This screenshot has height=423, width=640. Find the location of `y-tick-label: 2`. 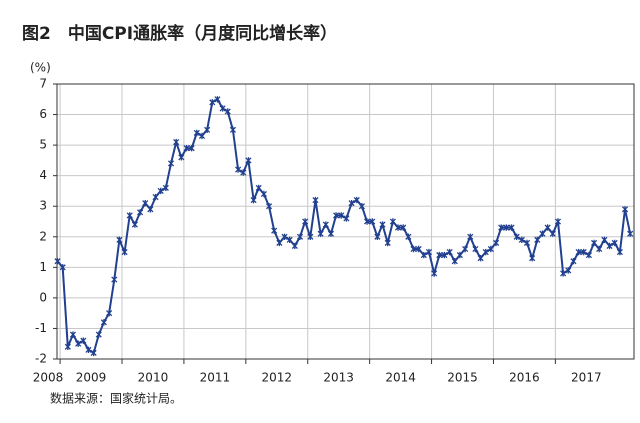

y-tick-label: 2 is located at coordinates (43, 236).